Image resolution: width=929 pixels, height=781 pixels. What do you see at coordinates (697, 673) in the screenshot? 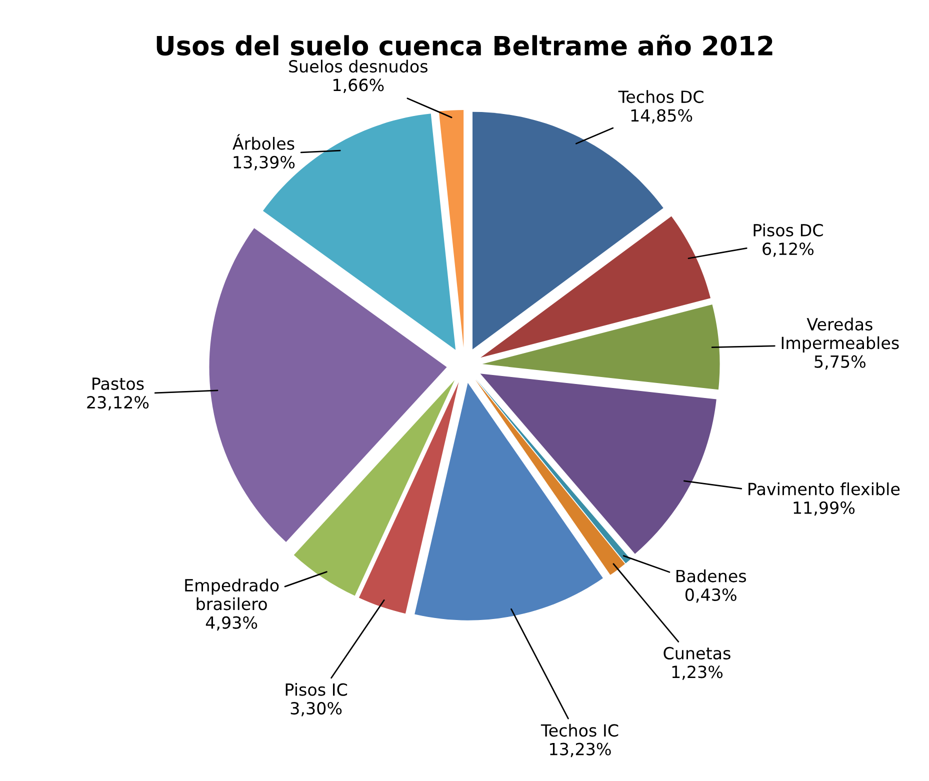
I see `data-label: 1,23%` at bounding box center [697, 673].